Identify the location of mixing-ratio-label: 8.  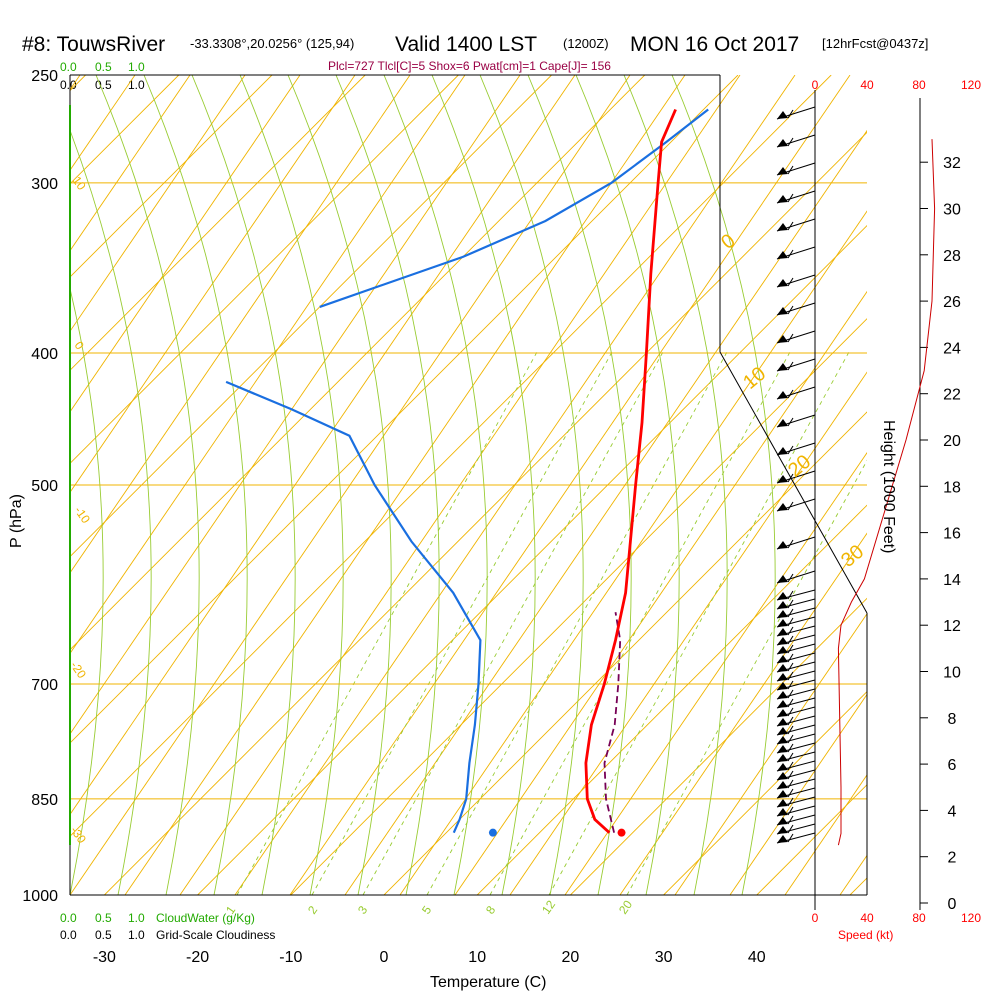
(490, 910).